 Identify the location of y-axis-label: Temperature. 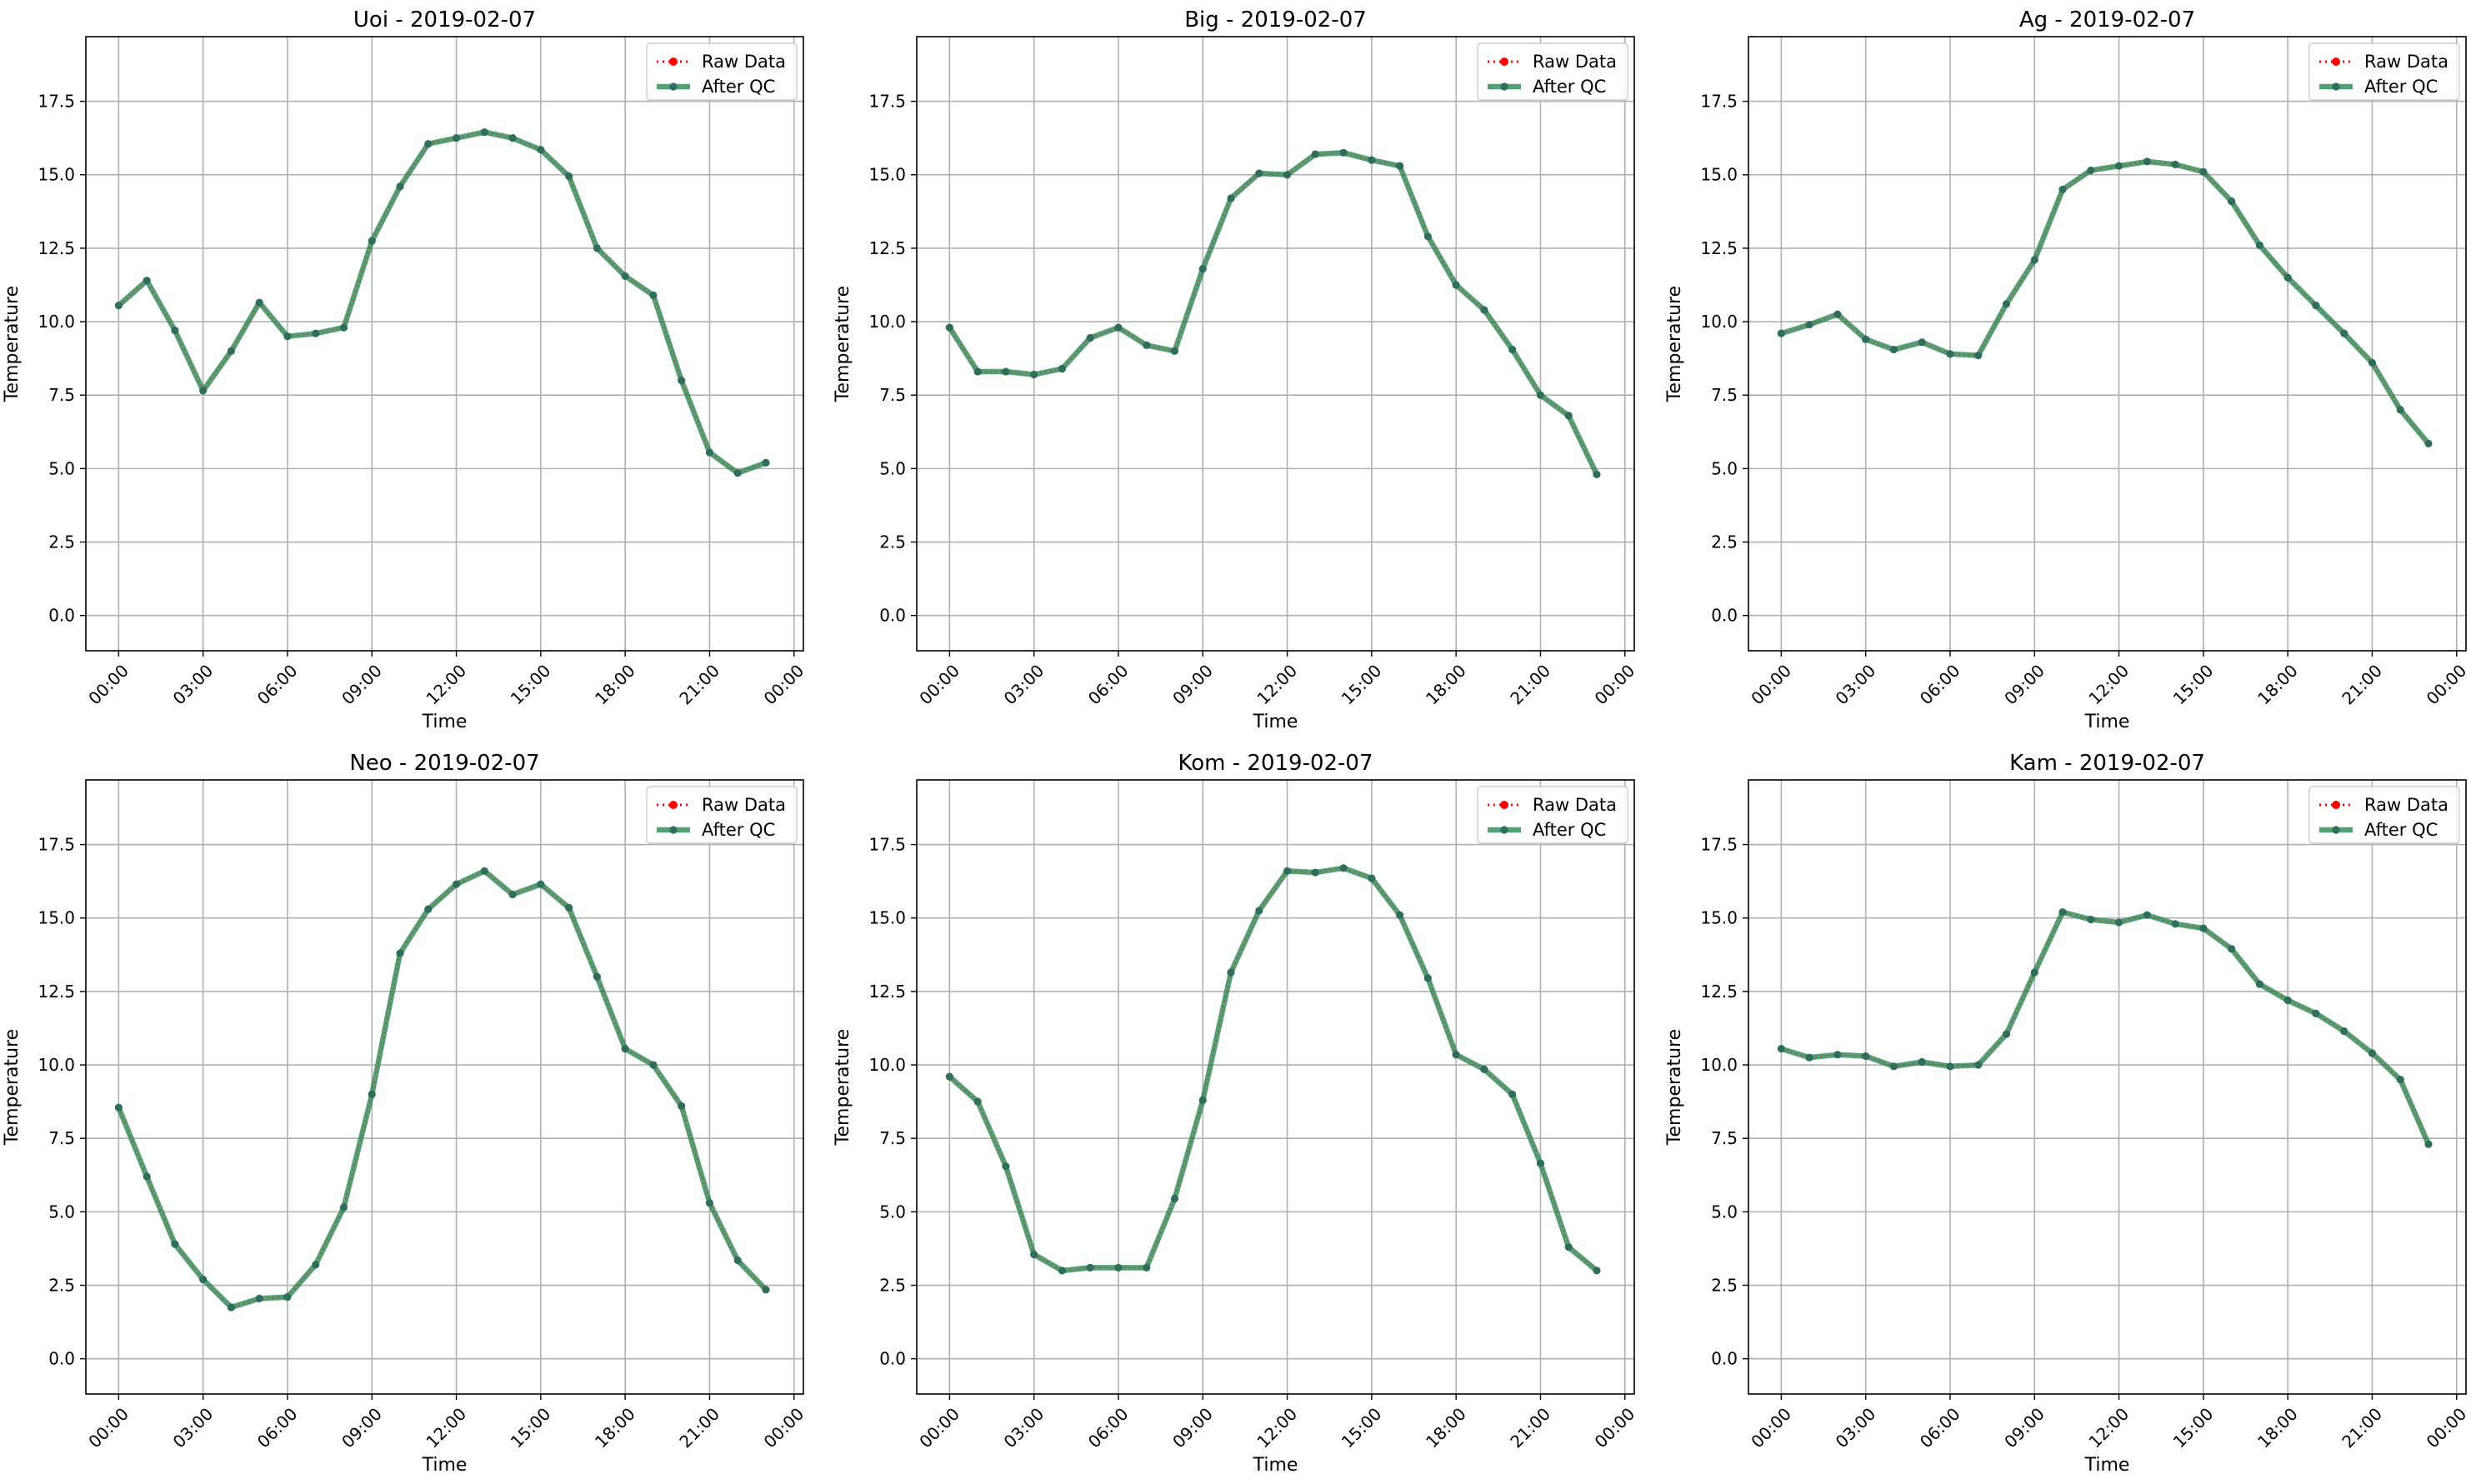
(12, 1088).